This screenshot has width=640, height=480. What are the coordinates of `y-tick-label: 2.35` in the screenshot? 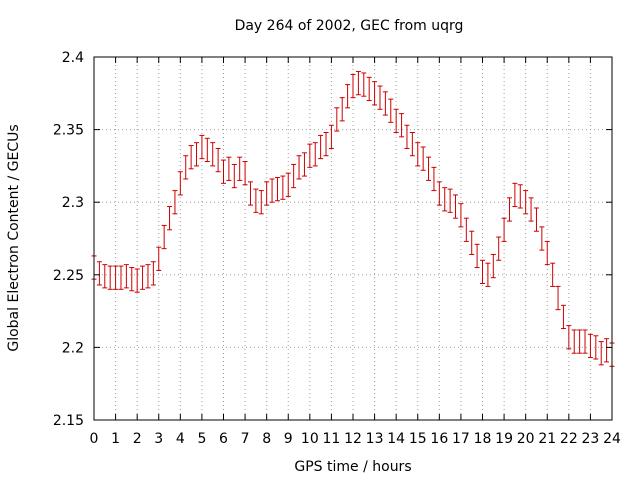 It's located at (68, 131).